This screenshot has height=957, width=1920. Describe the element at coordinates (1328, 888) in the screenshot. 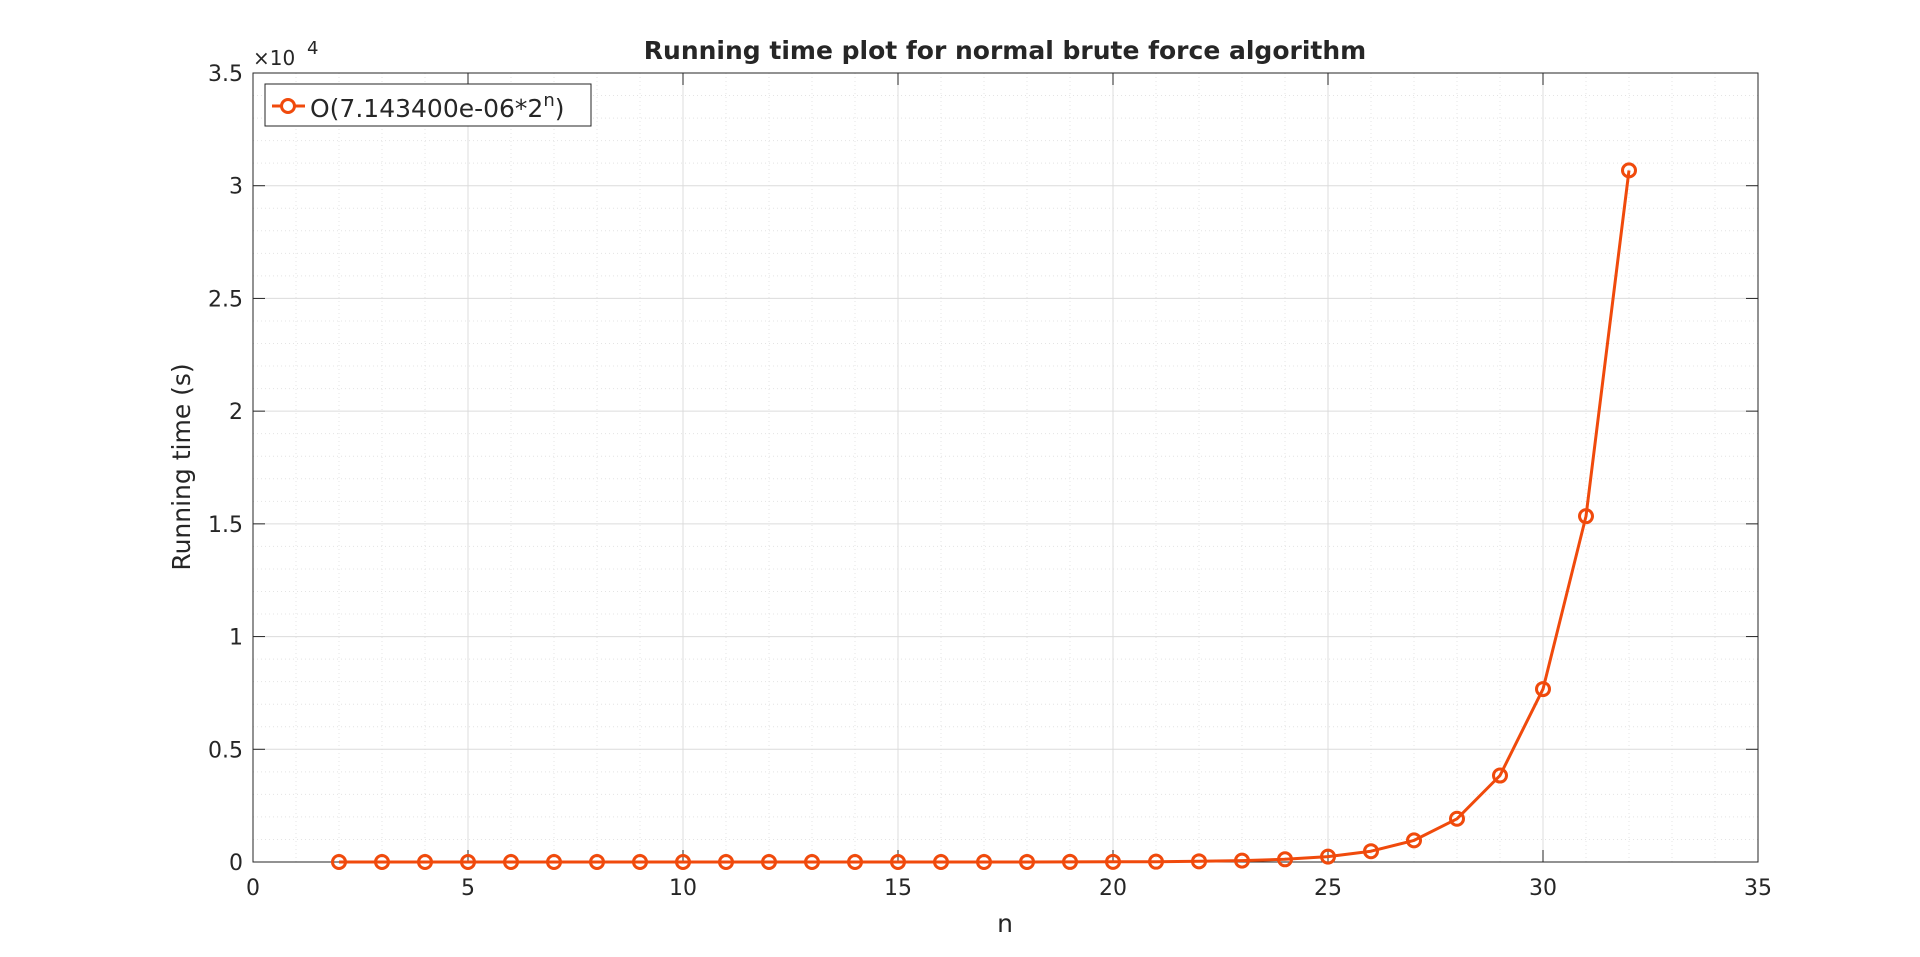

I see `x-tick-label: 25` at that location.